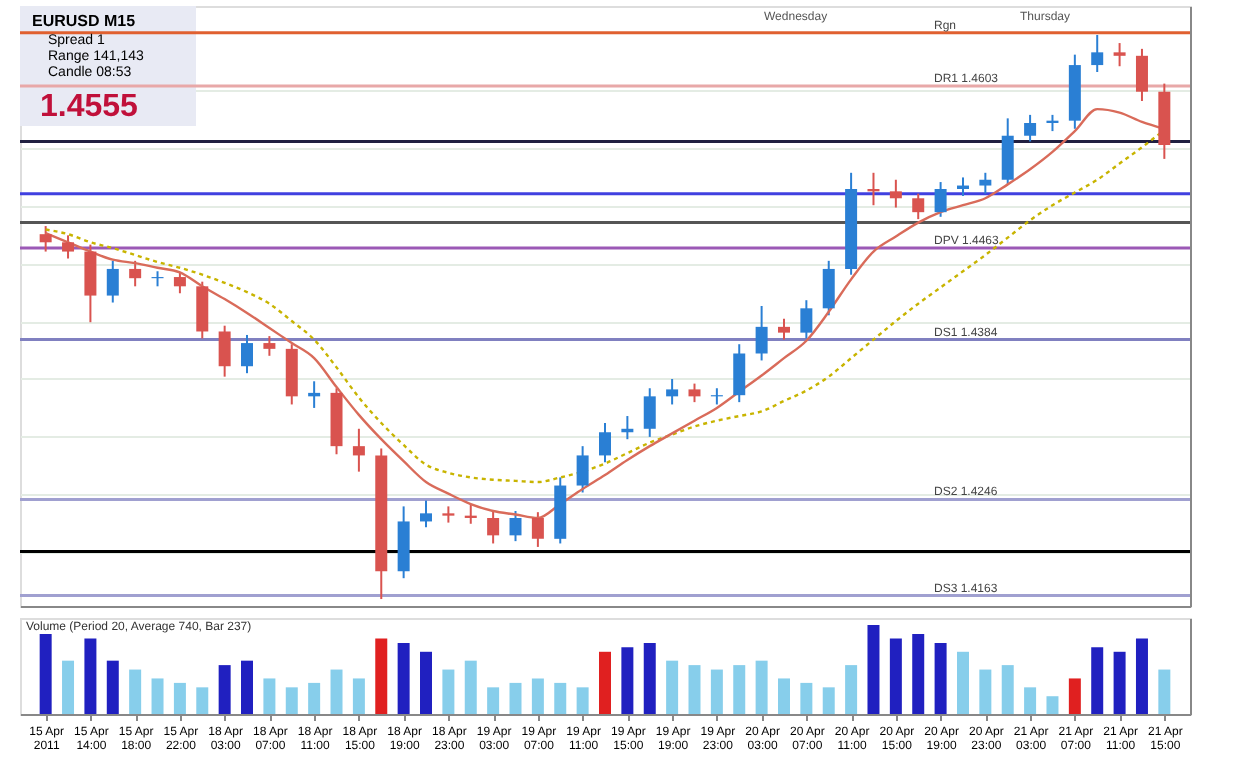 This screenshot has height=782, width=1250. I want to click on annotation: EURUSD M15, so click(84, 21).